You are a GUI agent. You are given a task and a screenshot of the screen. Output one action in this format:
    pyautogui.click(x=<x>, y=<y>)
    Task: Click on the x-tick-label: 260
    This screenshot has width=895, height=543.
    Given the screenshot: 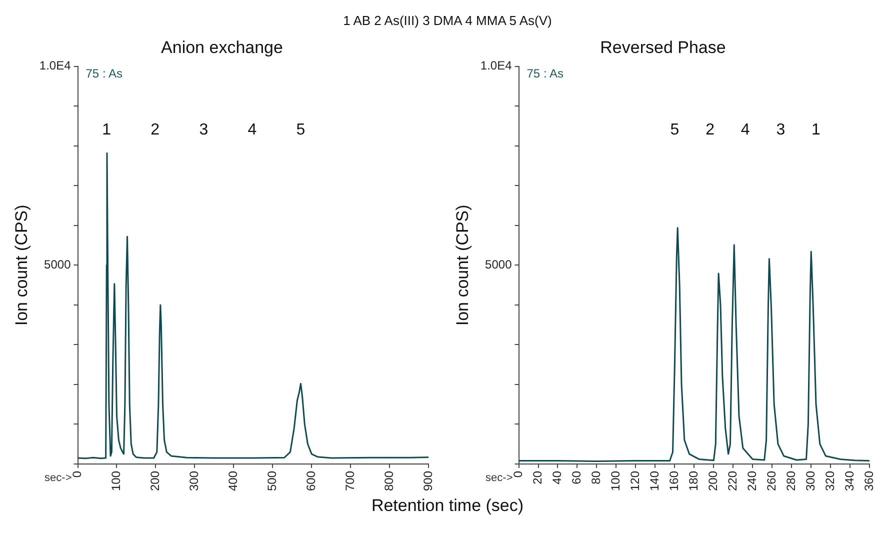 What is the action you would take?
    pyautogui.click(x=771, y=481)
    